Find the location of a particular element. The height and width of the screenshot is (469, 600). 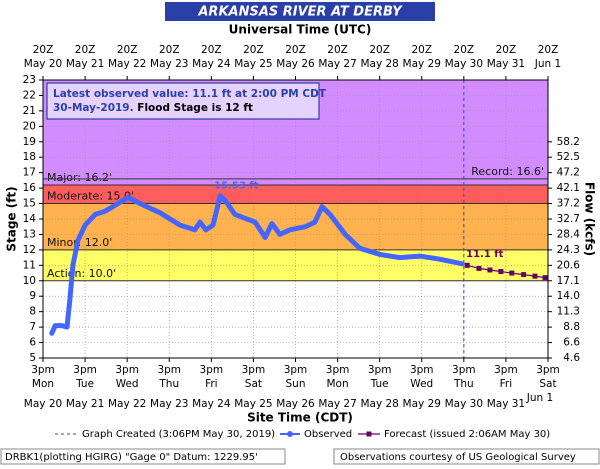

bottom-tick-date: May 24 is located at coordinates (211, 404).